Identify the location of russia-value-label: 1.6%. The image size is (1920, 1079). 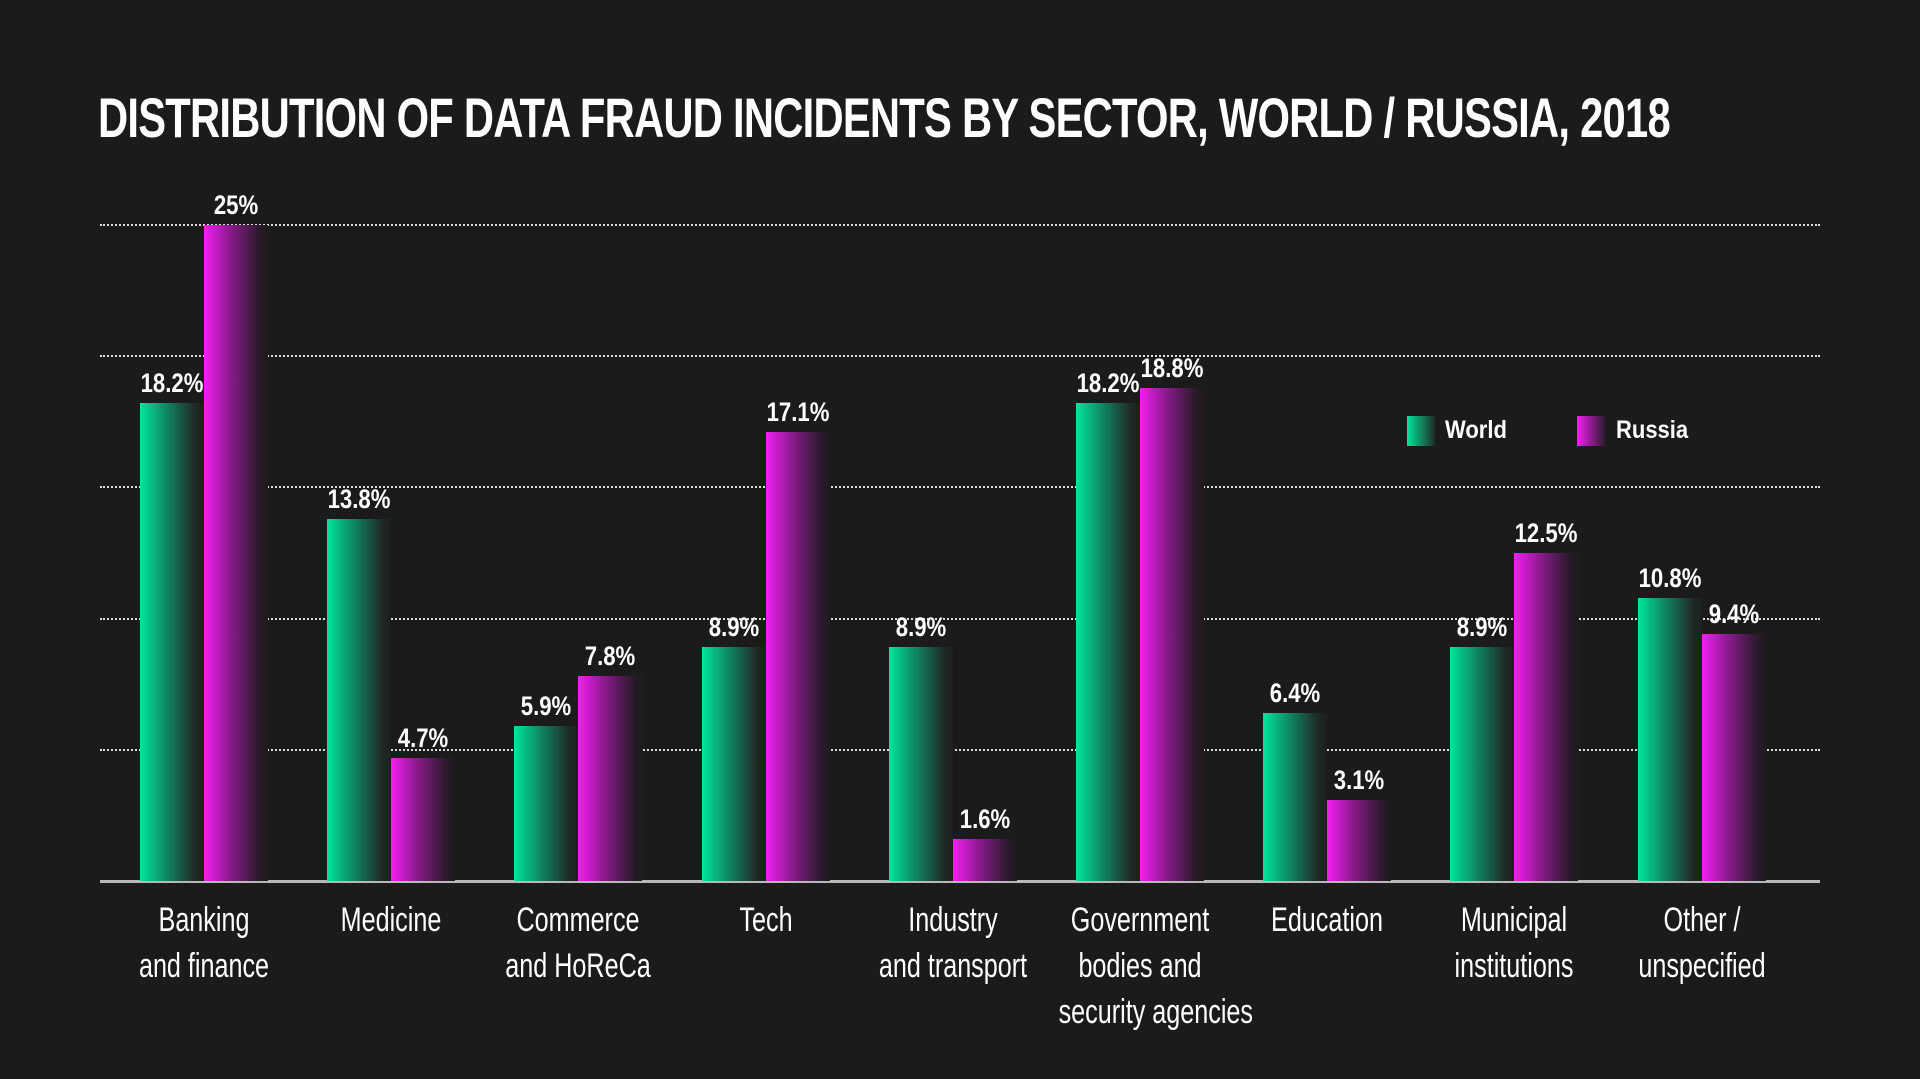
(985, 819).